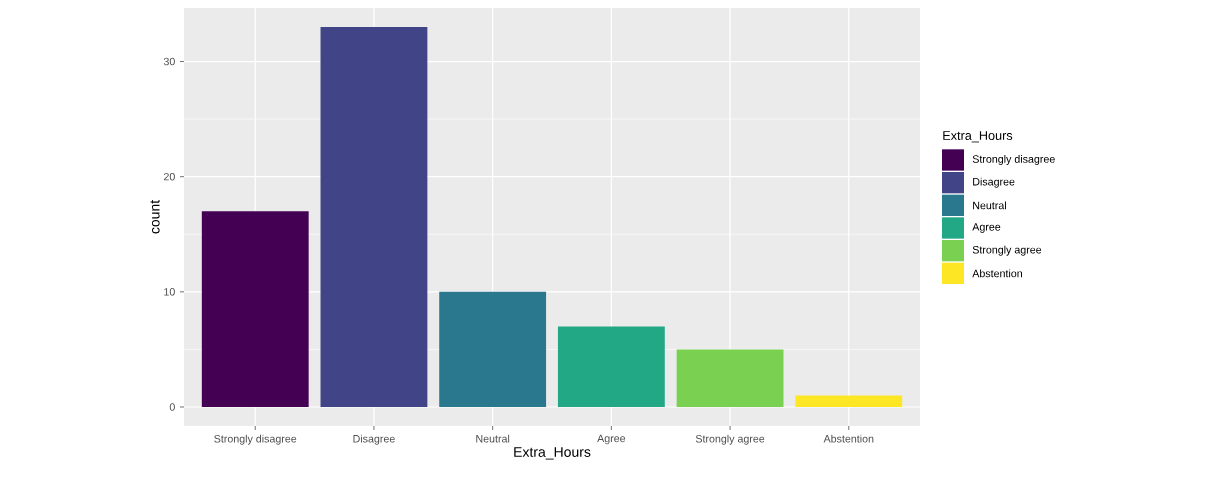 The image size is (1212, 484). What do you see at coordinates (848, 438) in the screenshot?
I see `x-tick-label: Abstention` at bounding box center [848, 438].